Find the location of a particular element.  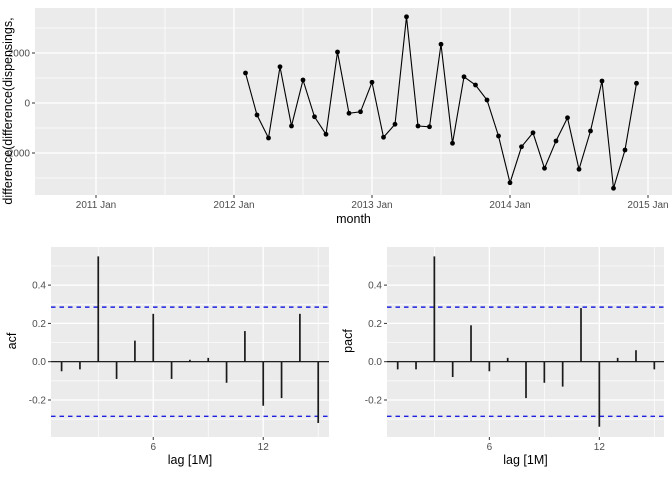

y-axis-title-pacf: pacf is located at coordinates (348, 341).